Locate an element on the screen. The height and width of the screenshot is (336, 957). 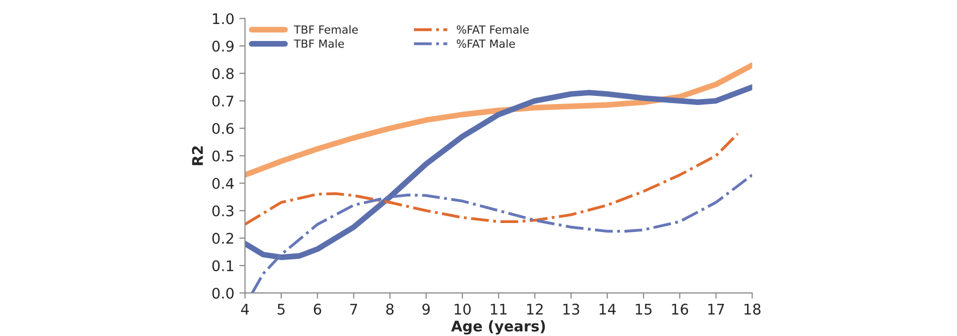
legend-label: TBF Female is located at coordinates (326, 29).